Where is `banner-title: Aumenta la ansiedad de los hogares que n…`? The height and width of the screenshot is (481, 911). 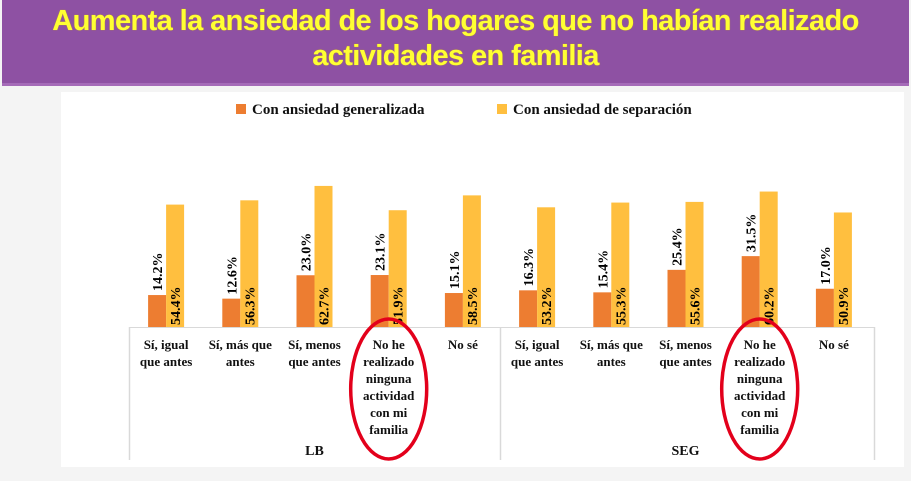
banner-title: Aumenta la ansiedad de los hogares que n… is located at coordinates (455, 39).